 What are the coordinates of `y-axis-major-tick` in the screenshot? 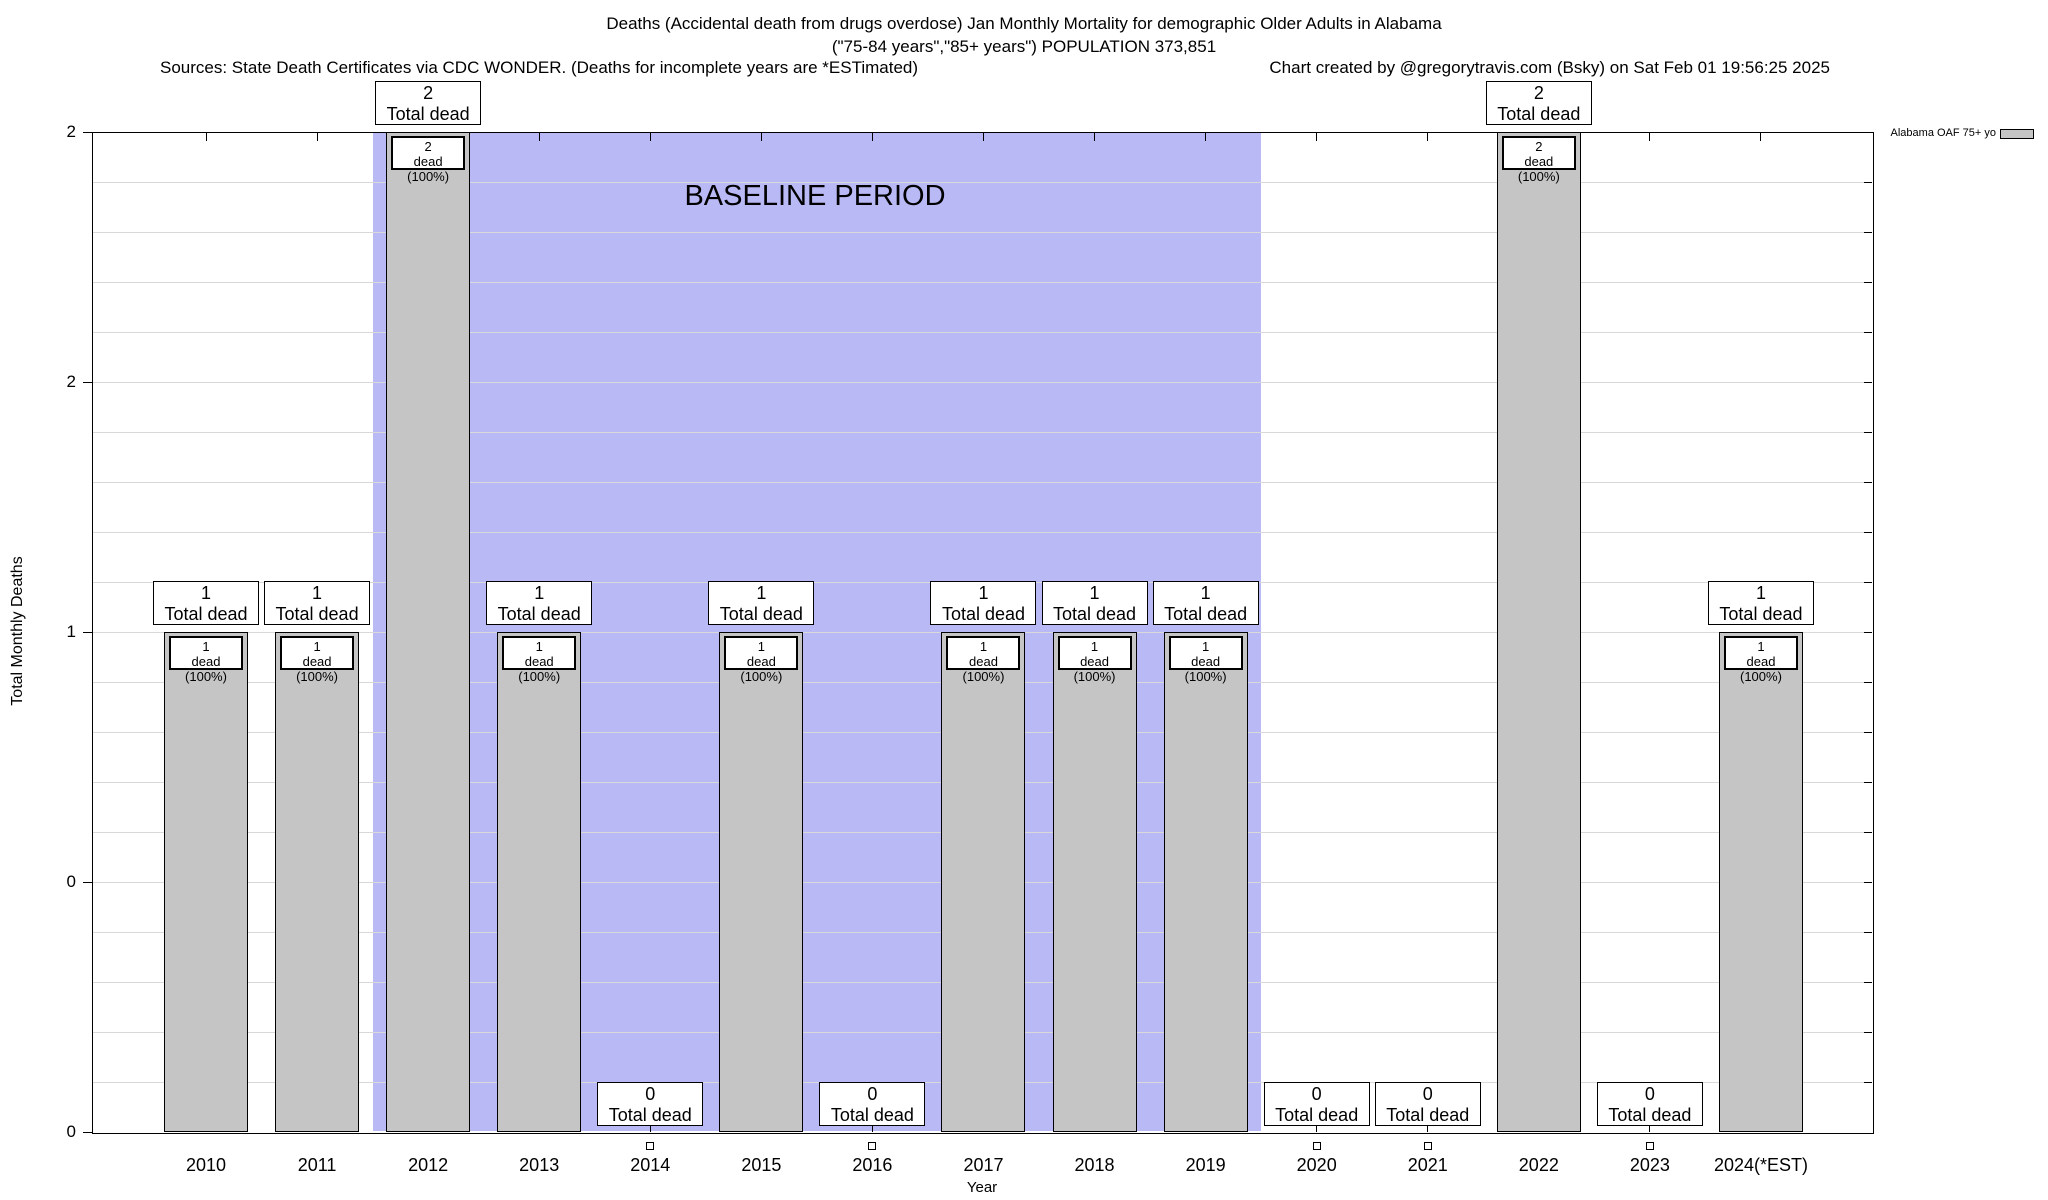 It's located at (87, 1132).